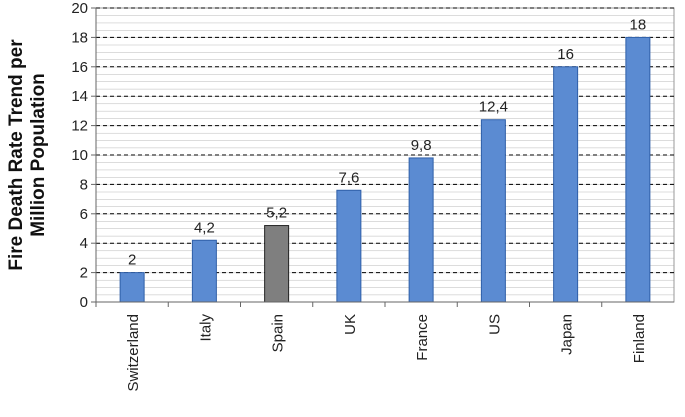  Describe the element at coordinates (493, 107) in the screenshot. I see `value-label: 12,4` at that location.